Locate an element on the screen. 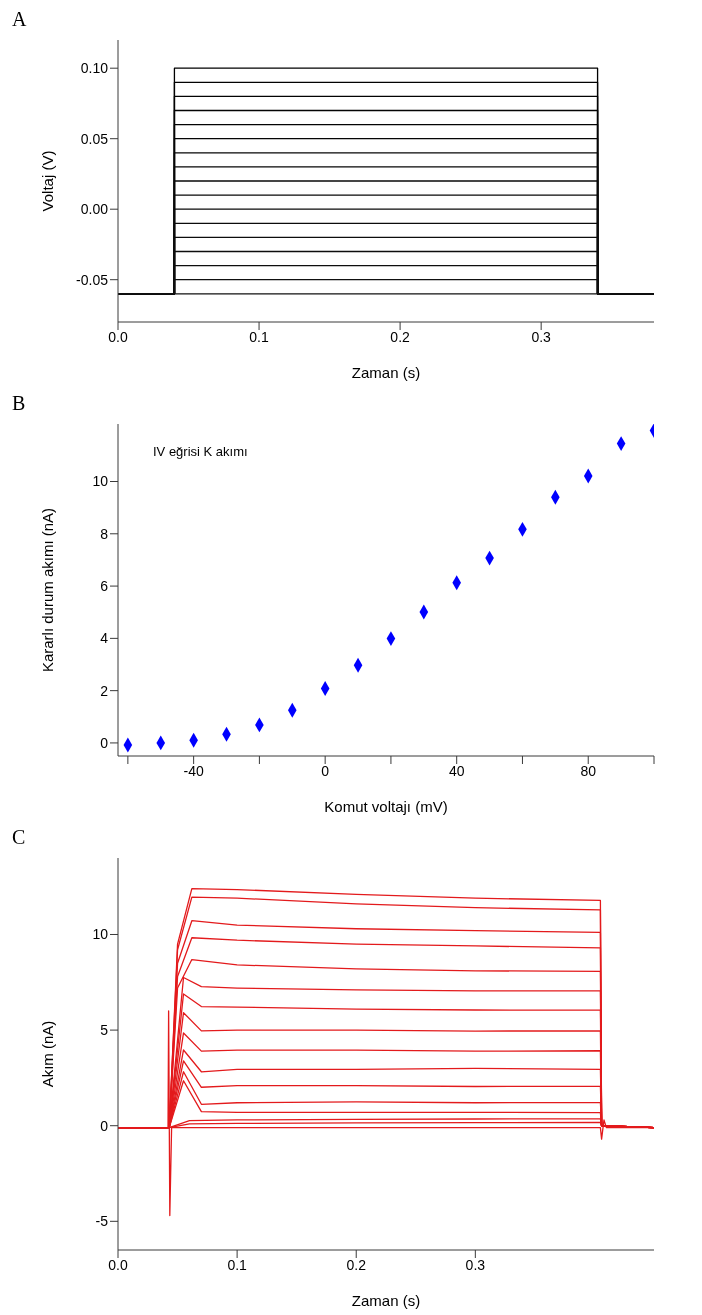  y-tick-label: 2 is located at coordinates (104, 690).